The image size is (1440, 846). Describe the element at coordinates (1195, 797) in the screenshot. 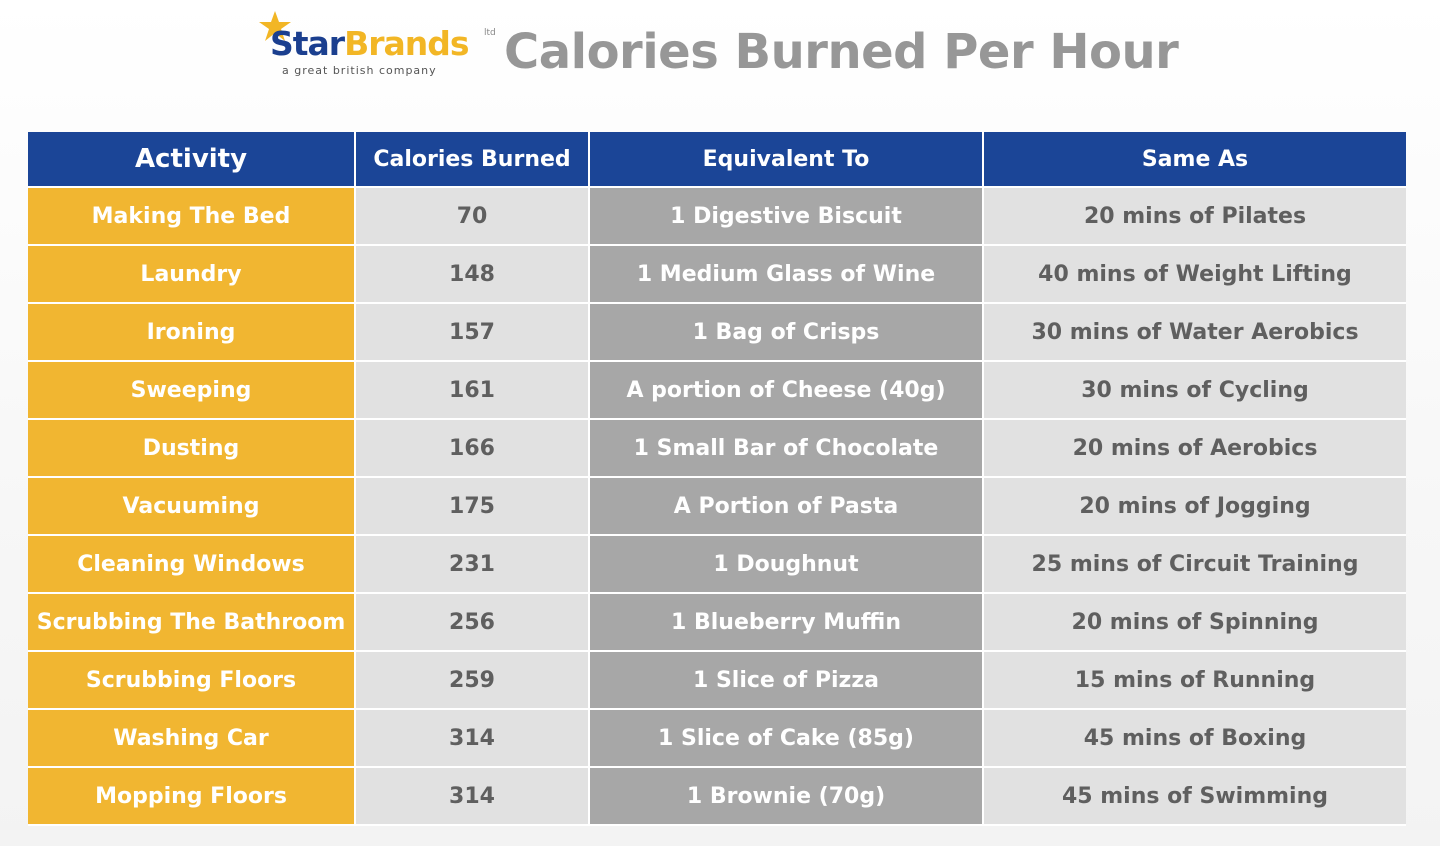

I see `same-as-cell: 45 mins of Swimming` at that location.